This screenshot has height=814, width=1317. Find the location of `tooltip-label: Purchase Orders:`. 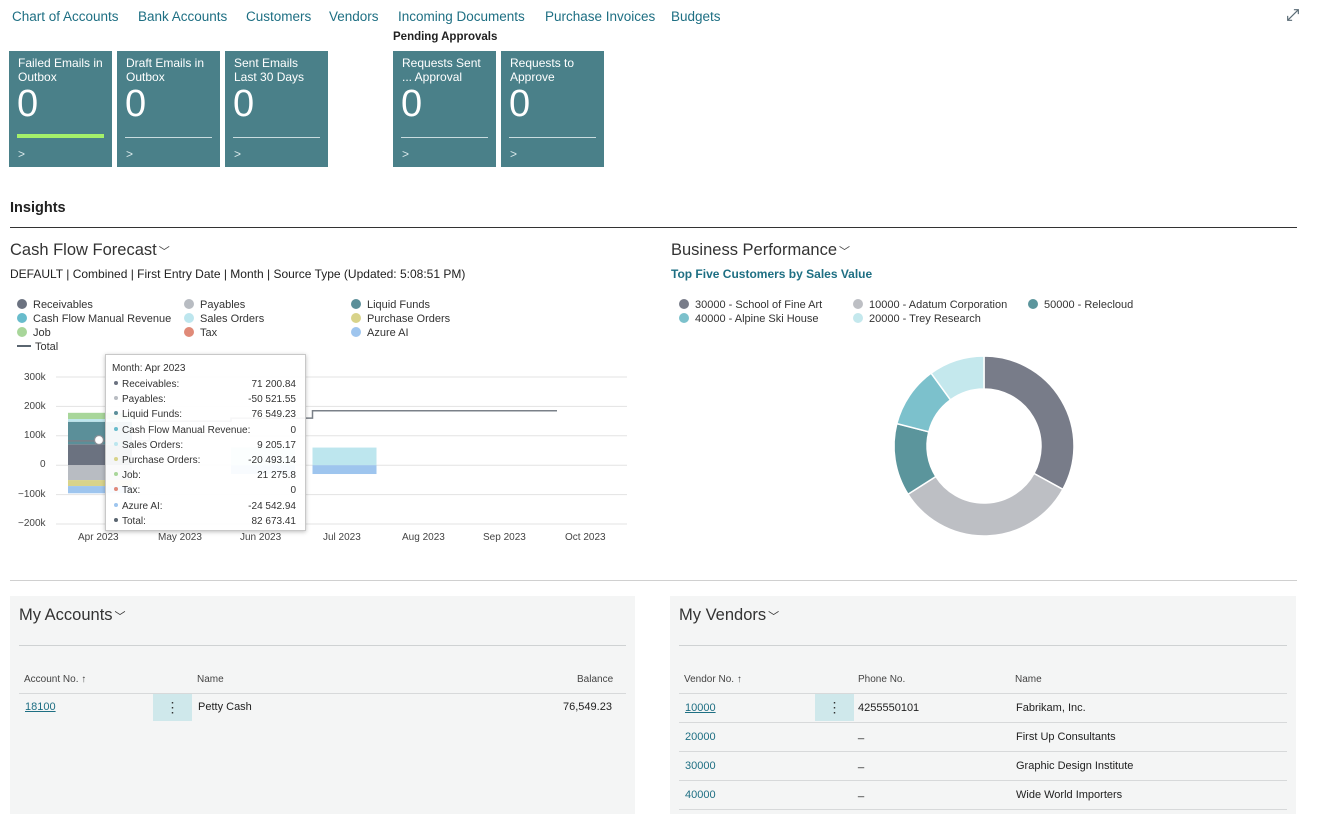

tooltip-label: Purchase Orders: is located at coordinates (157, 460).